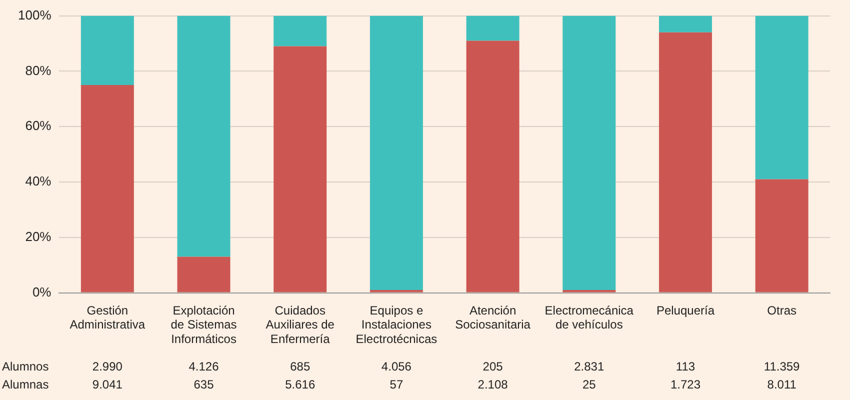  What do you see at coordinates (204, 366) in the screenshot?
I see `text: 4.126` at bounding box center [204, 366].